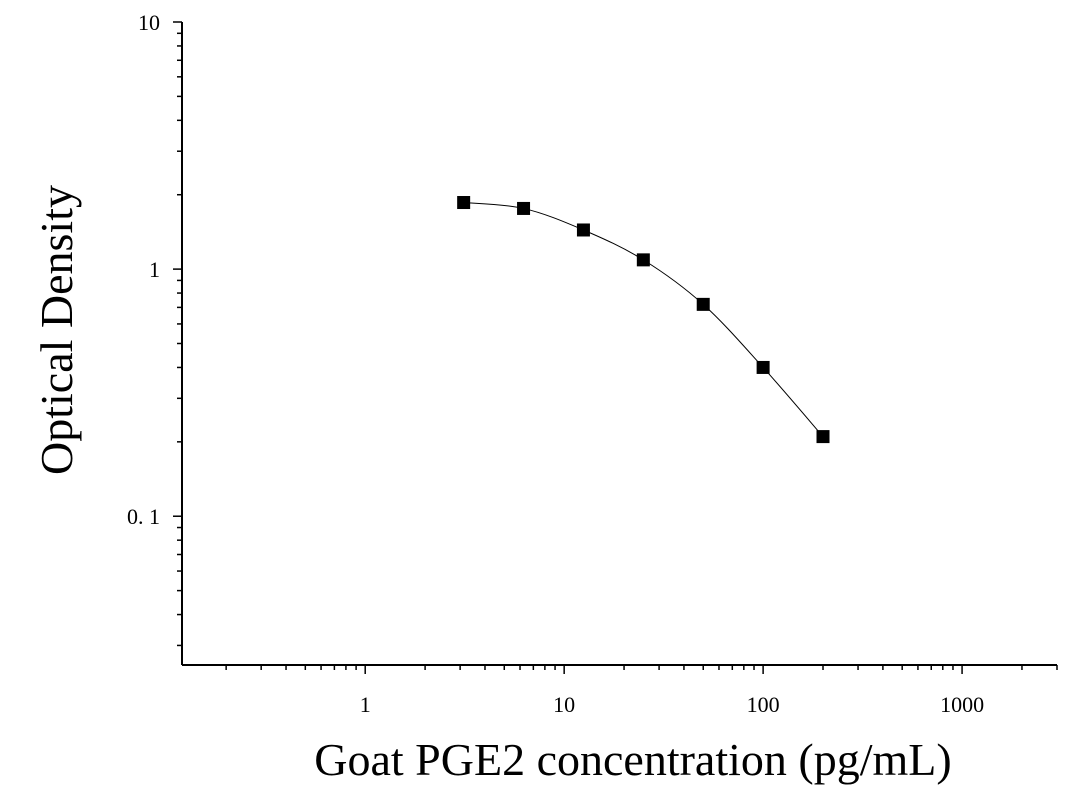 The image size is (1087, 790). What do you see at coordinates (962, 704) in the screenshot?
I see `x-tick-label: 1000` at bounding box center [962, 704].